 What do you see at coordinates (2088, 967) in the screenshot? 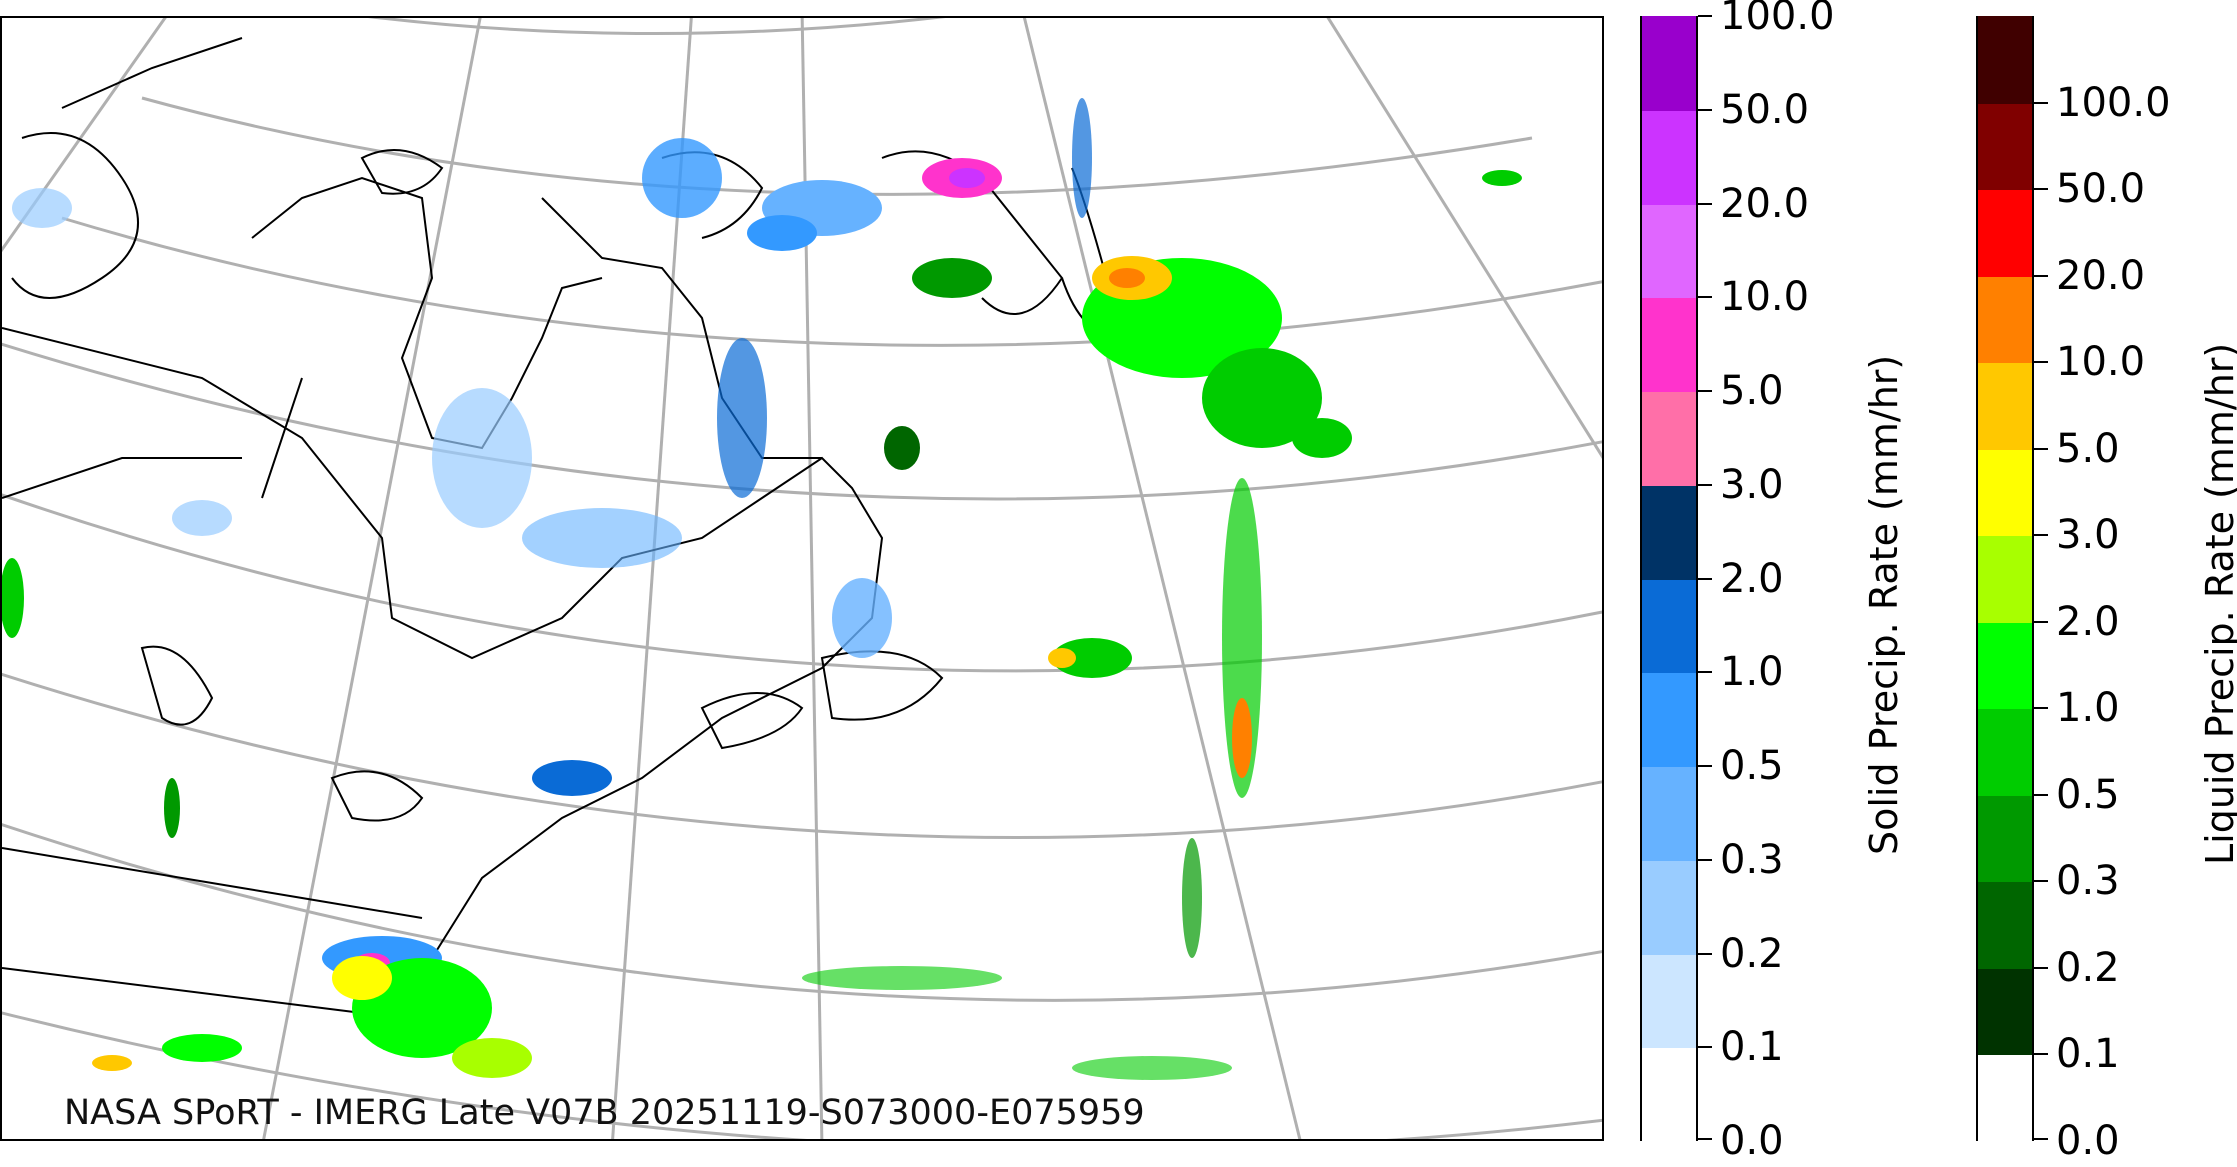
I see `liquid-tick-label: 0.2` at bounding box center [2088, 967].